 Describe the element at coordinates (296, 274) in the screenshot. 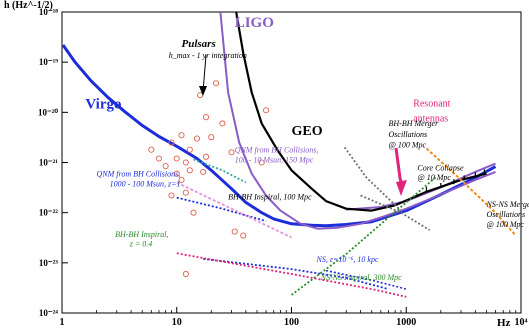

I see `series-ns-spin` at that location.